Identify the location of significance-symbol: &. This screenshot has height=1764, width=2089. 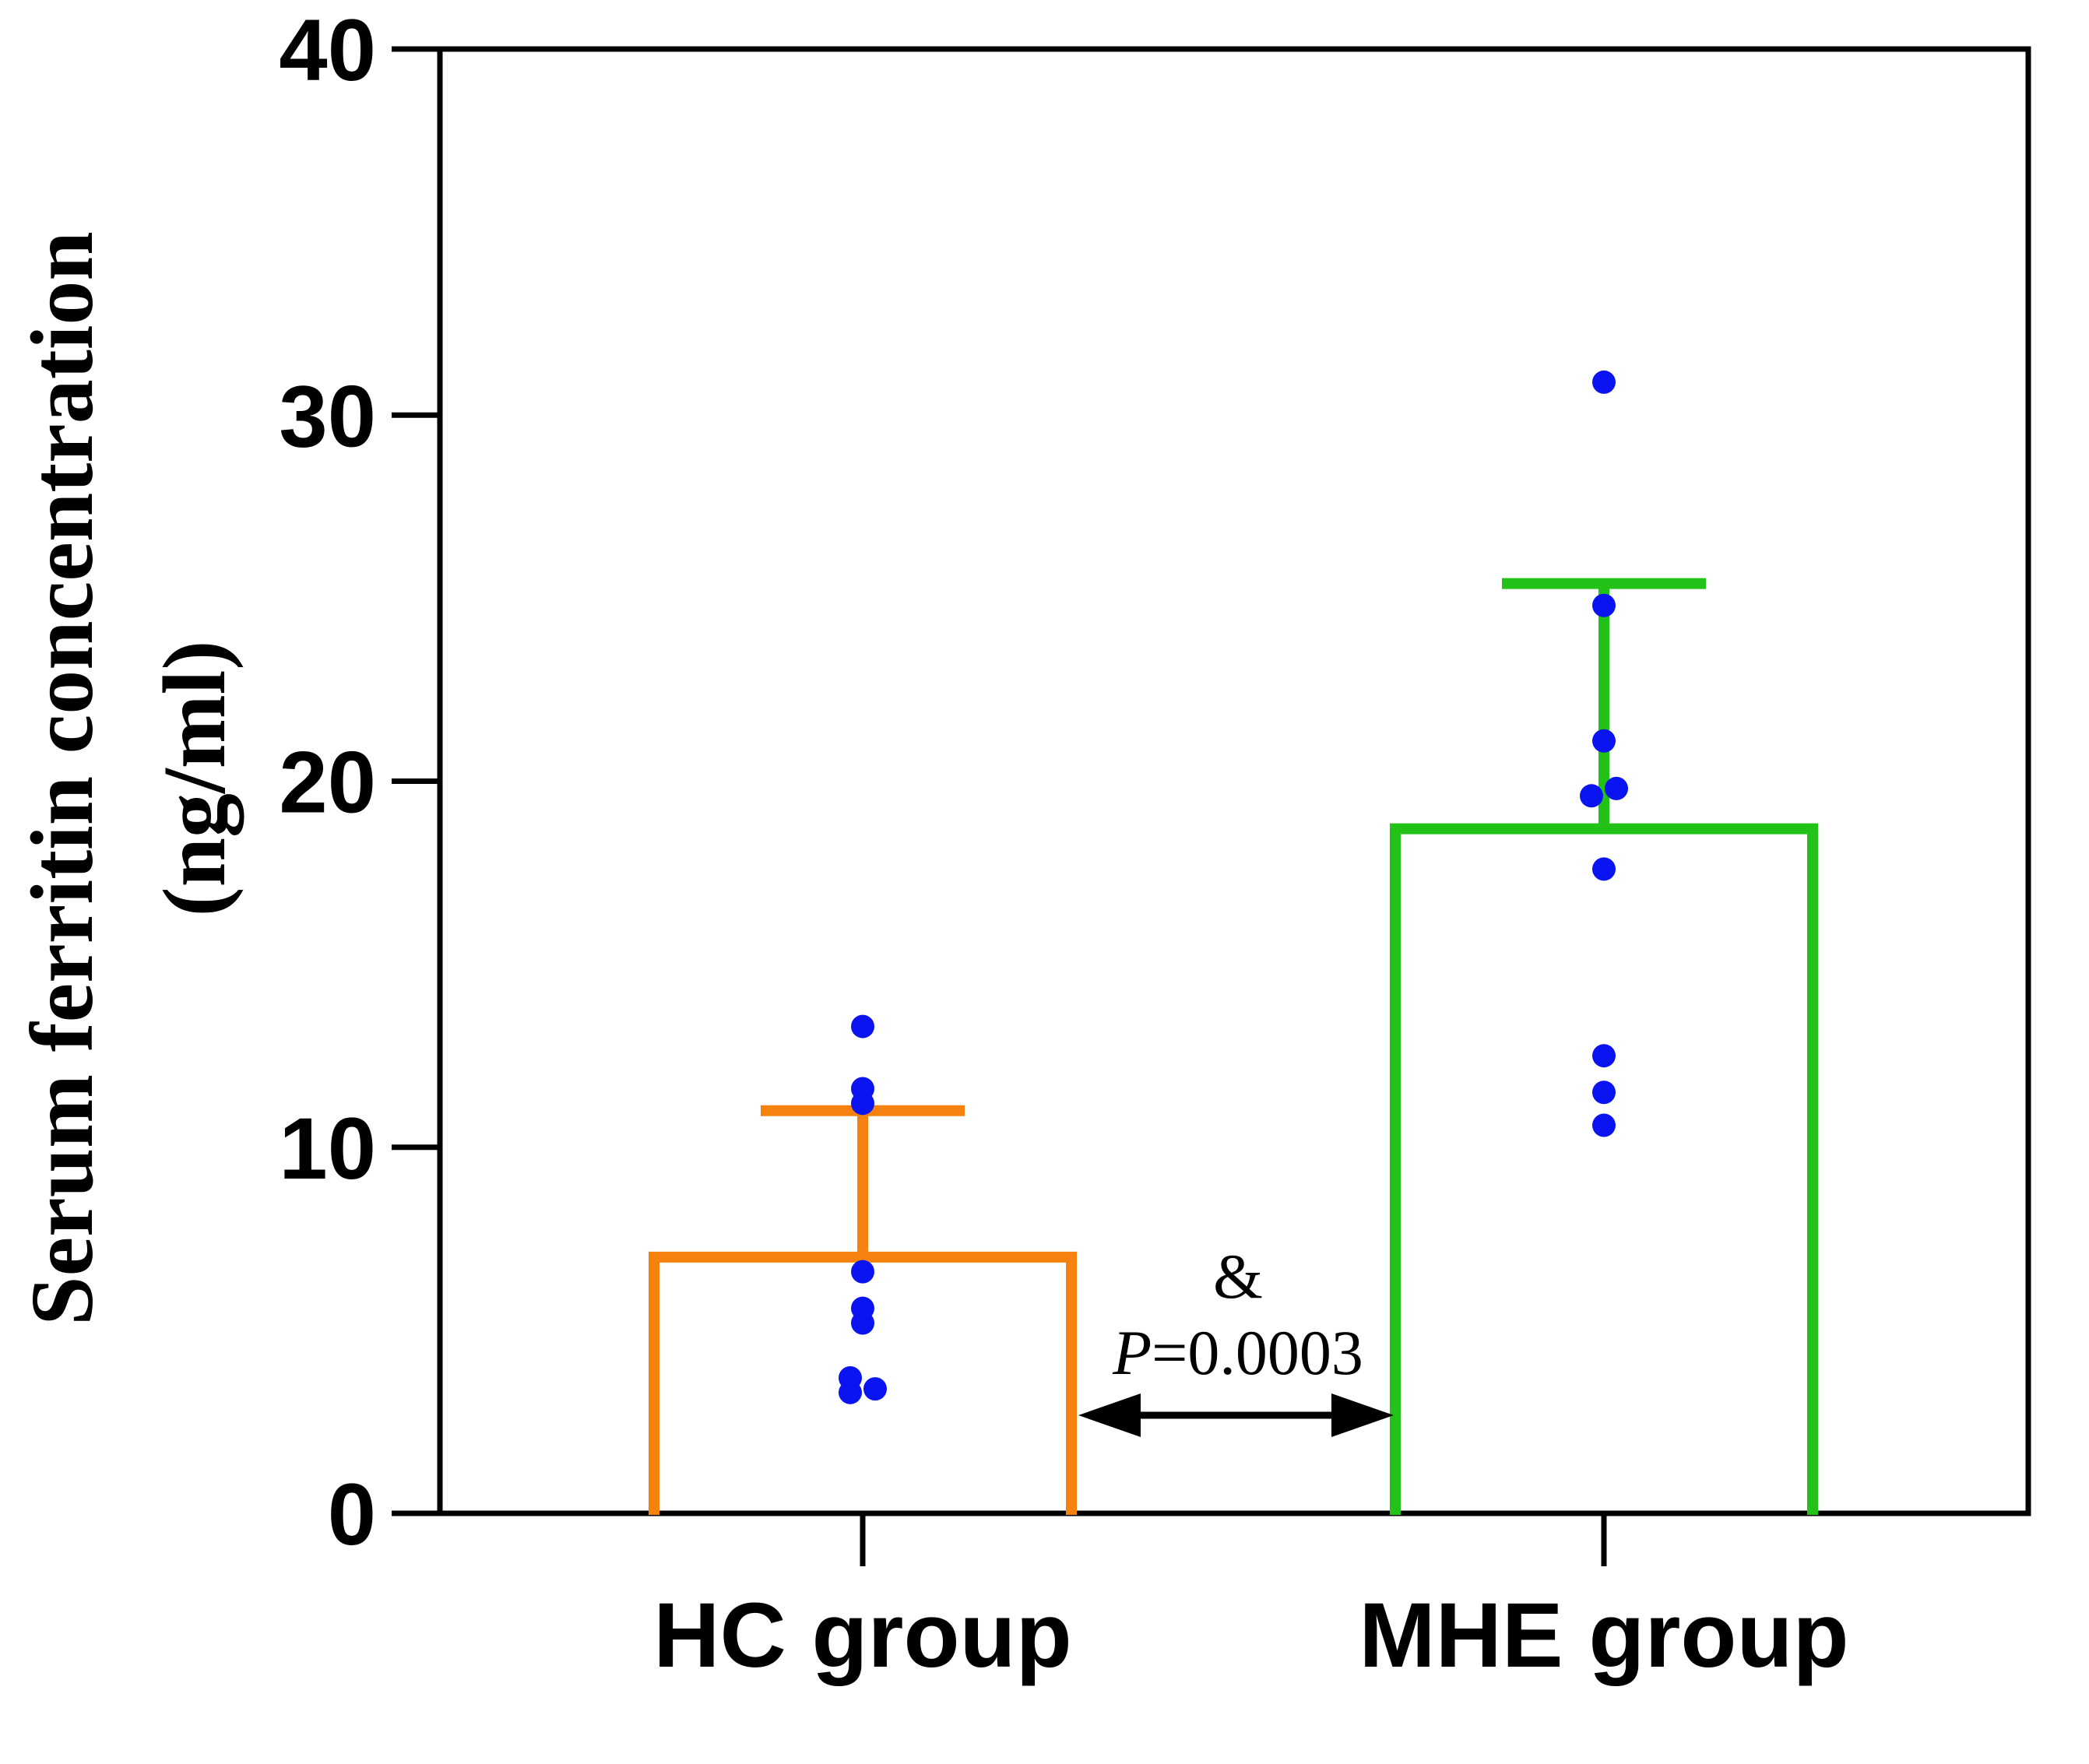
(1238, 1276).